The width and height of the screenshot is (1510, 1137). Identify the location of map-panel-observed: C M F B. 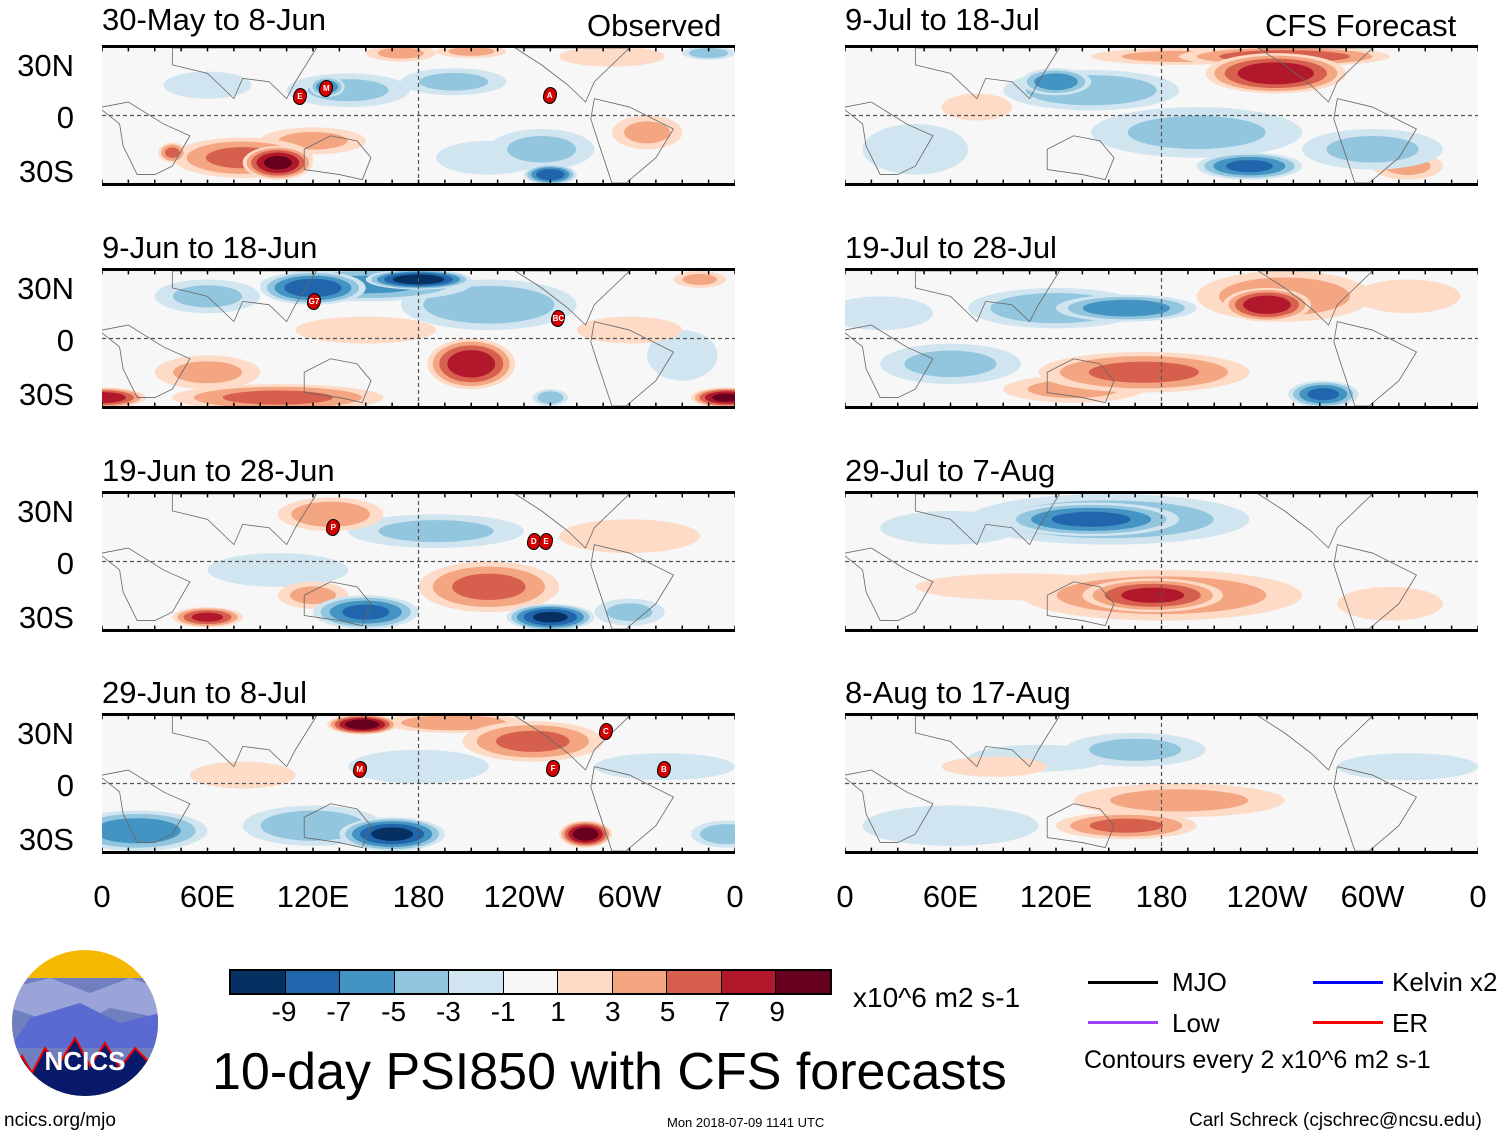
(418, 783).